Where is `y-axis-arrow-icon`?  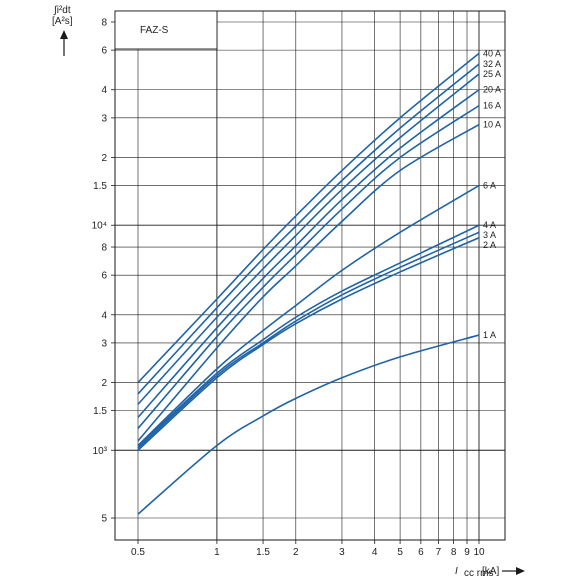 y-axis-arrow-icon is located at coordinates (64, 43).